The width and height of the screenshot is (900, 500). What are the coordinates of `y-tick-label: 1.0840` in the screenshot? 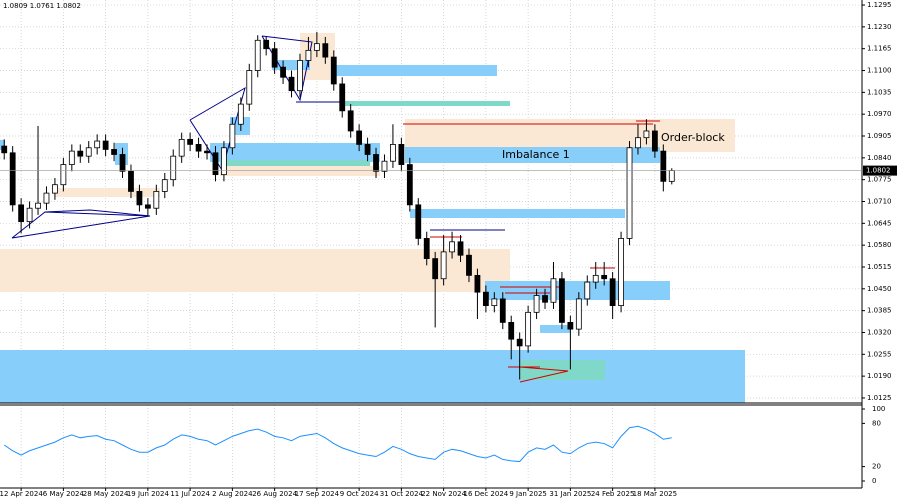 It's located at (879, 158).